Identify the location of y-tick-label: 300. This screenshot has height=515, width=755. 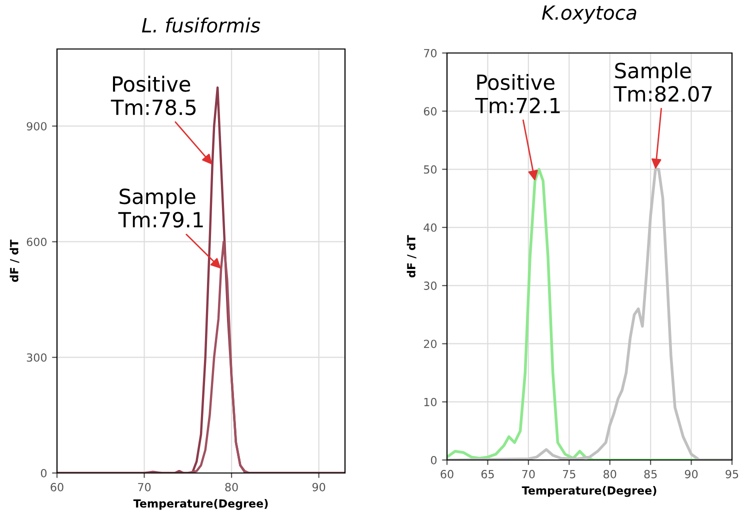
(36, 357).